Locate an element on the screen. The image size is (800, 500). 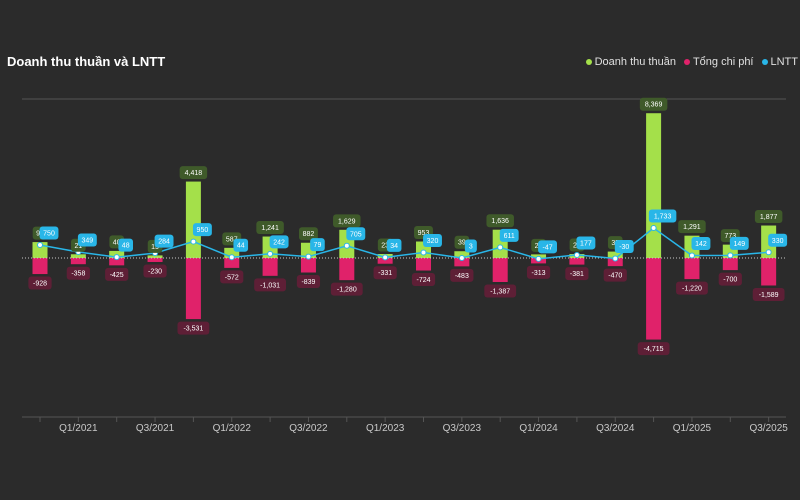
label-profit: 320 is located at coordinates (433, 241).